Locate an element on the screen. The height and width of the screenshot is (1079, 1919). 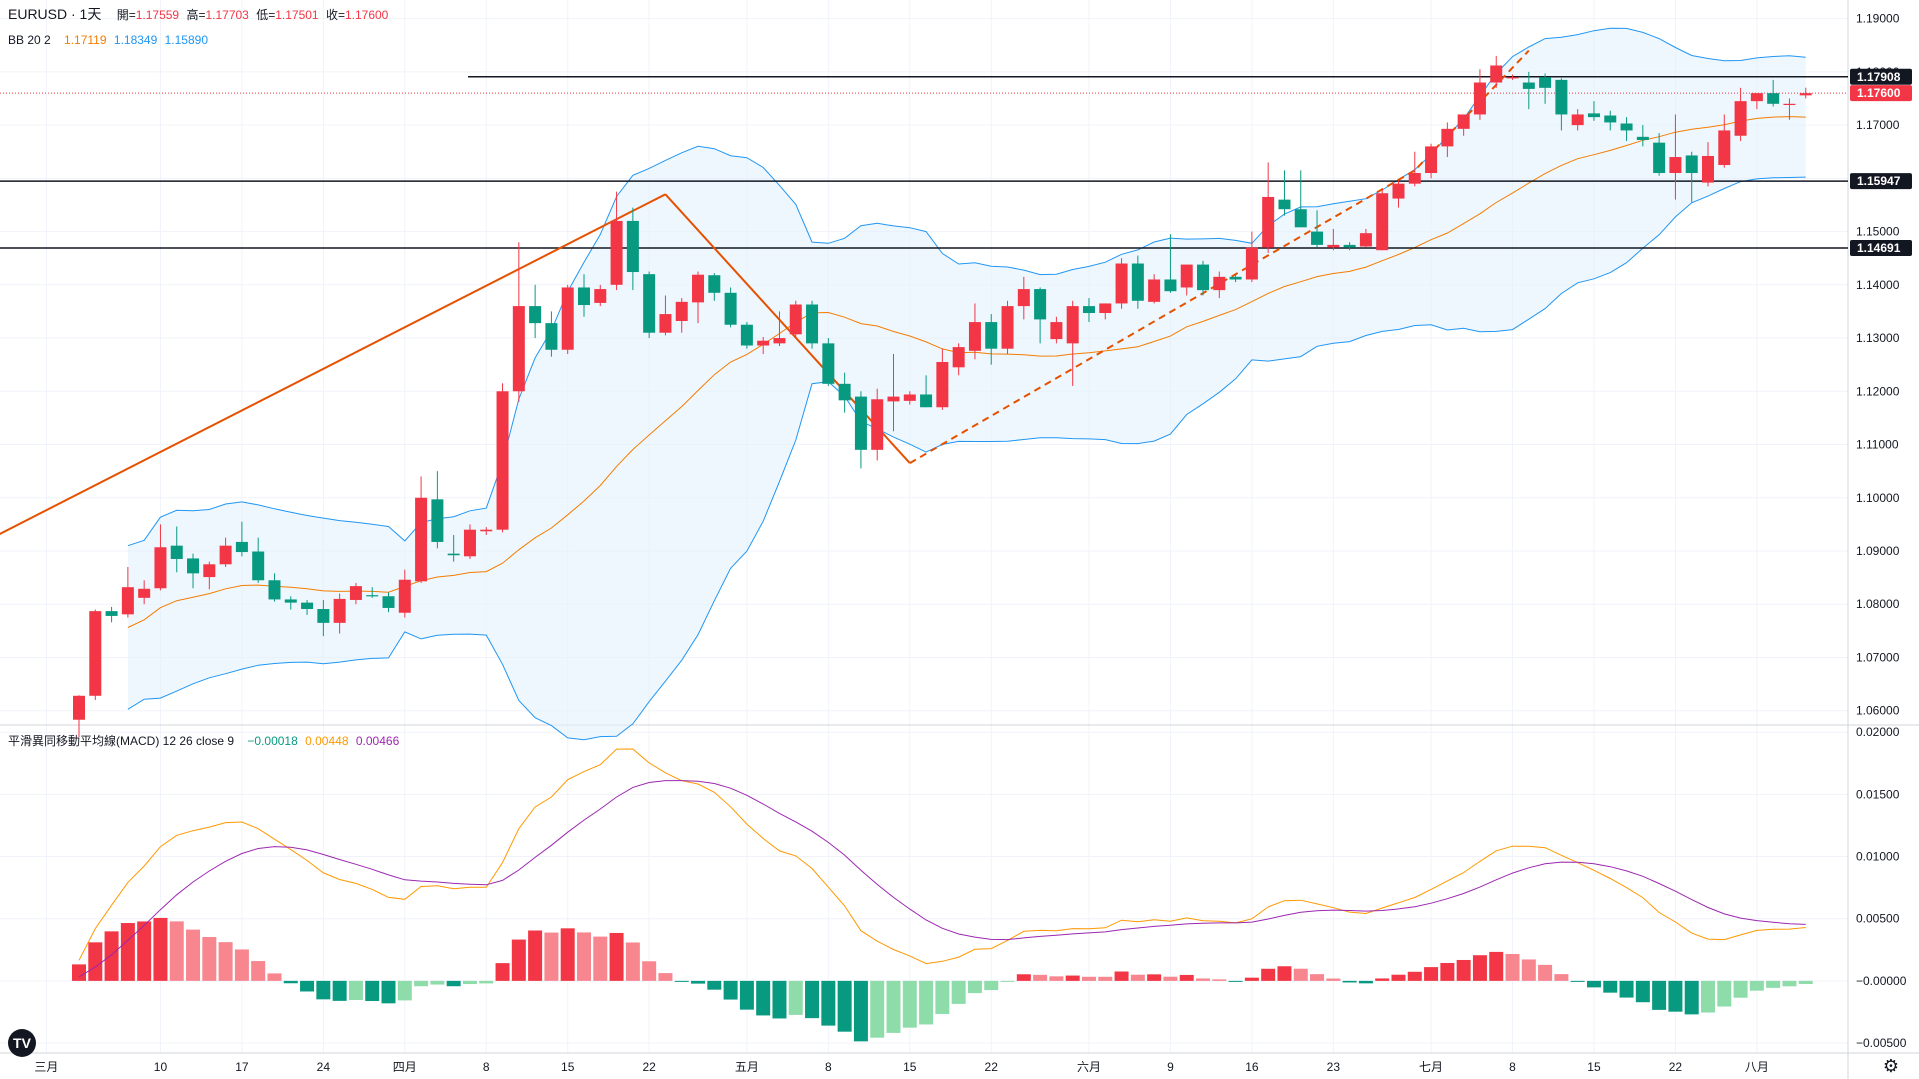
price-tick-label: 1.11000 is located at coordinates (1877, 445).